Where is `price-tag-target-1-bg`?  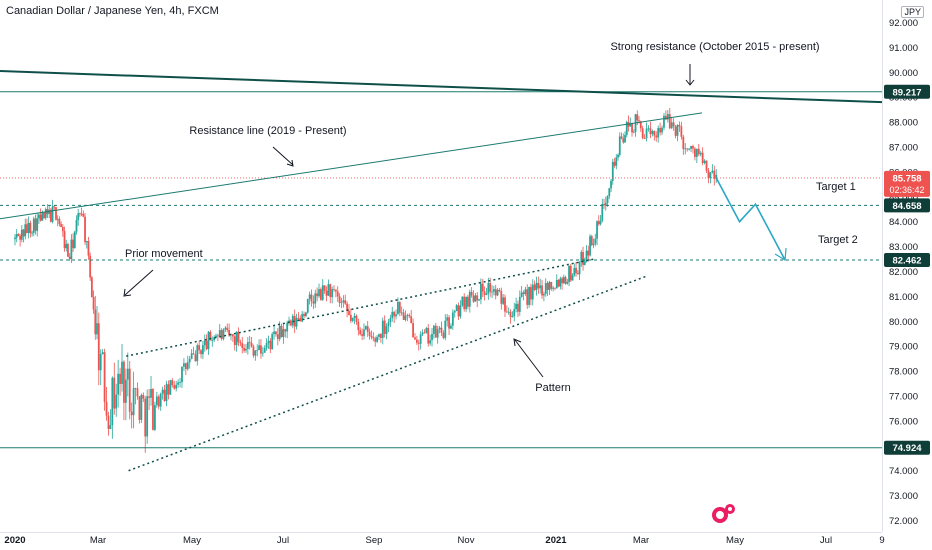
price-tag-target-1-bg is located at coordinates (907, 205).